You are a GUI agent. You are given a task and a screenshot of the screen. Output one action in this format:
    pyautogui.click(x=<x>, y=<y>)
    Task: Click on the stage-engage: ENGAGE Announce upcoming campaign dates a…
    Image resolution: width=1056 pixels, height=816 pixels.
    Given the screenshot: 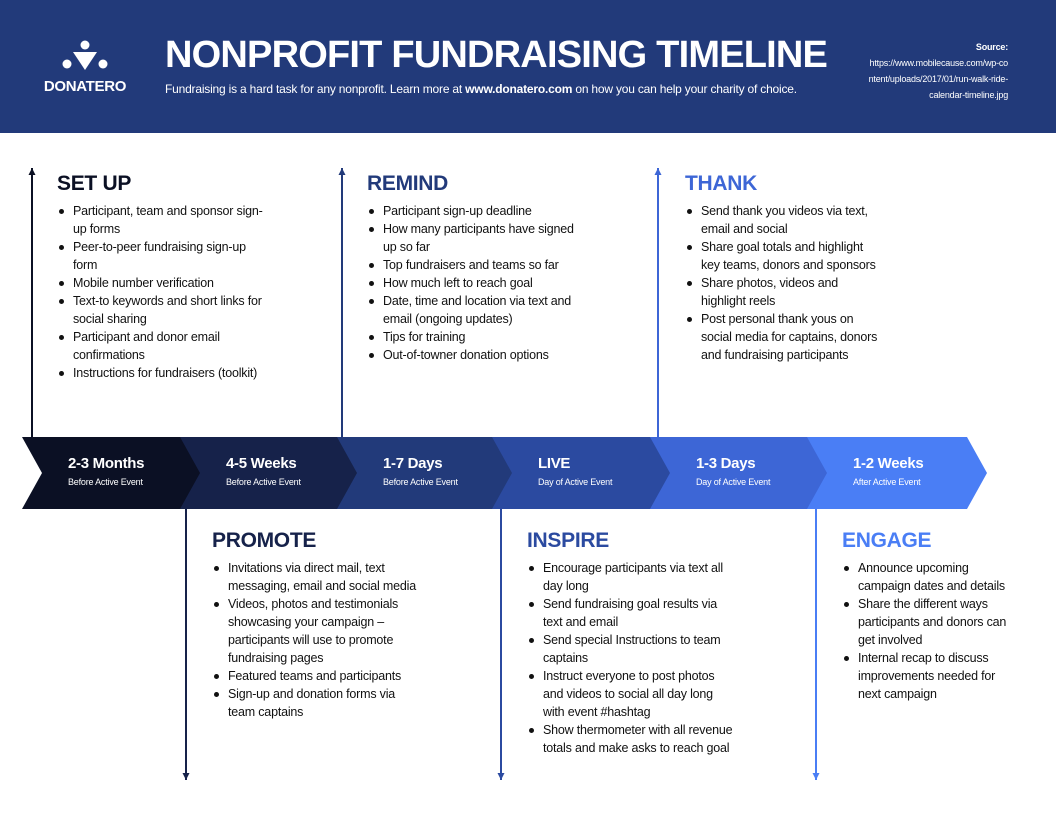 What is the action you would take?
    pyautogui.click(x=924, y=616)
    